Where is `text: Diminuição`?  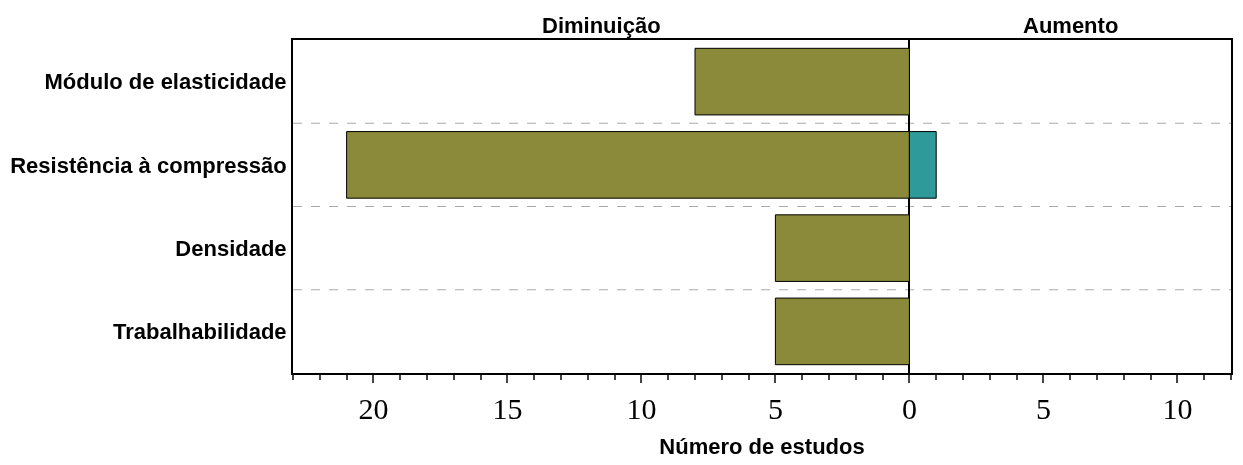
text: Diminuição is located at coordinates (601, 25).